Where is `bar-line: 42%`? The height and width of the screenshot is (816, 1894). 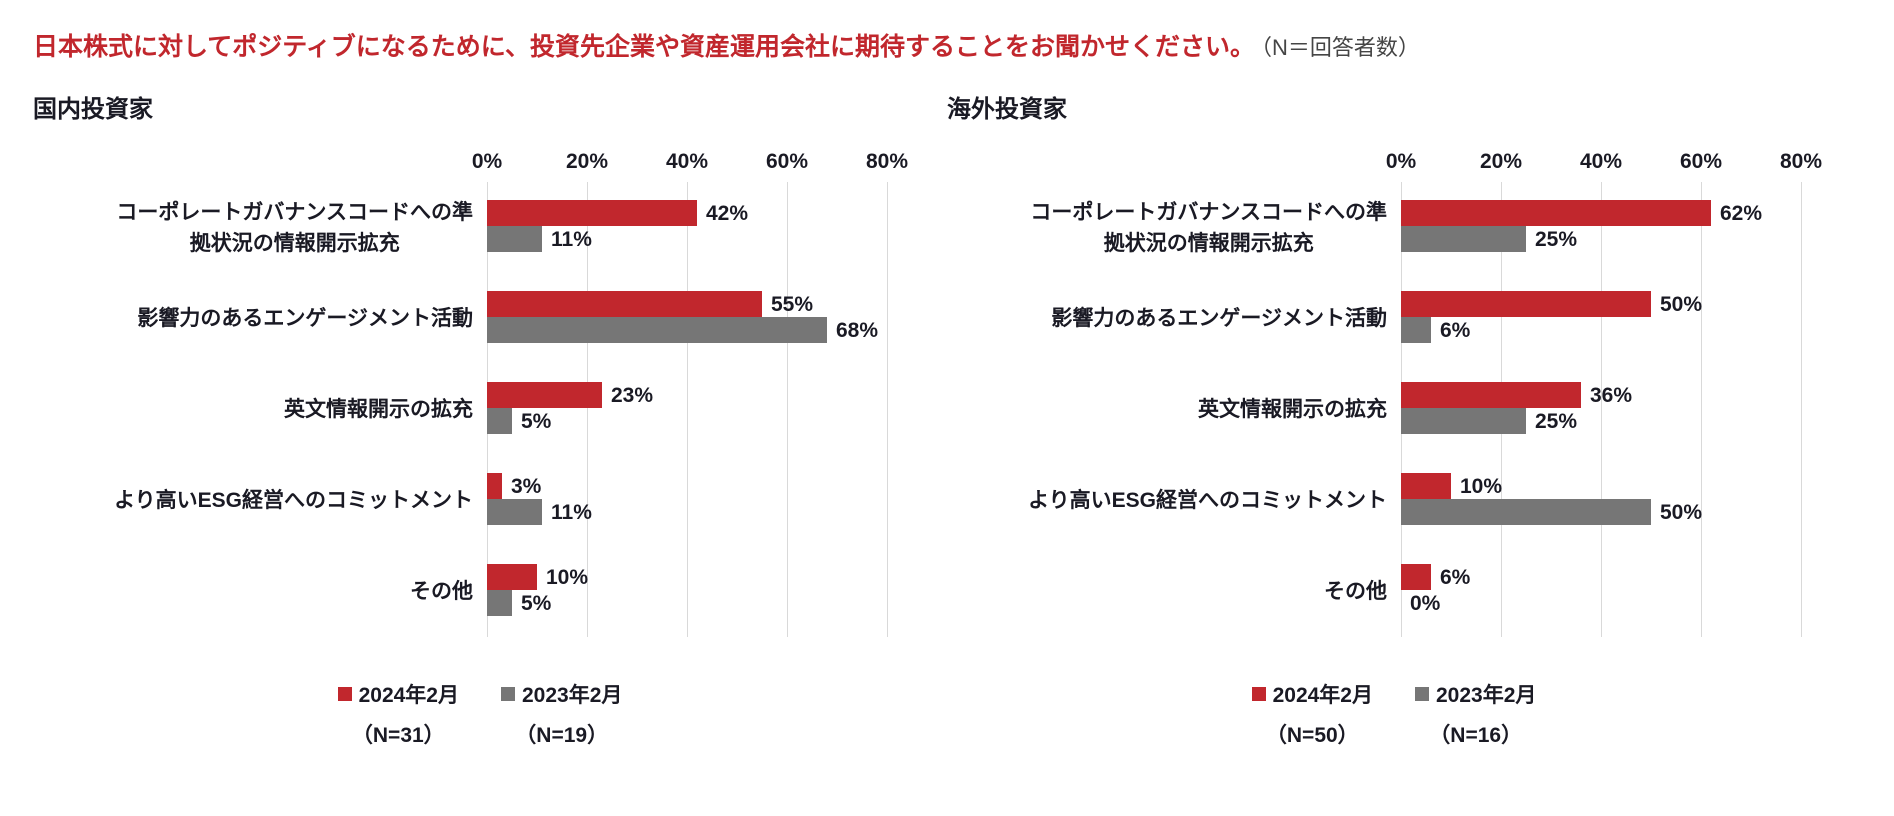
bar-line: 42% is located at coordinates (707, 213).